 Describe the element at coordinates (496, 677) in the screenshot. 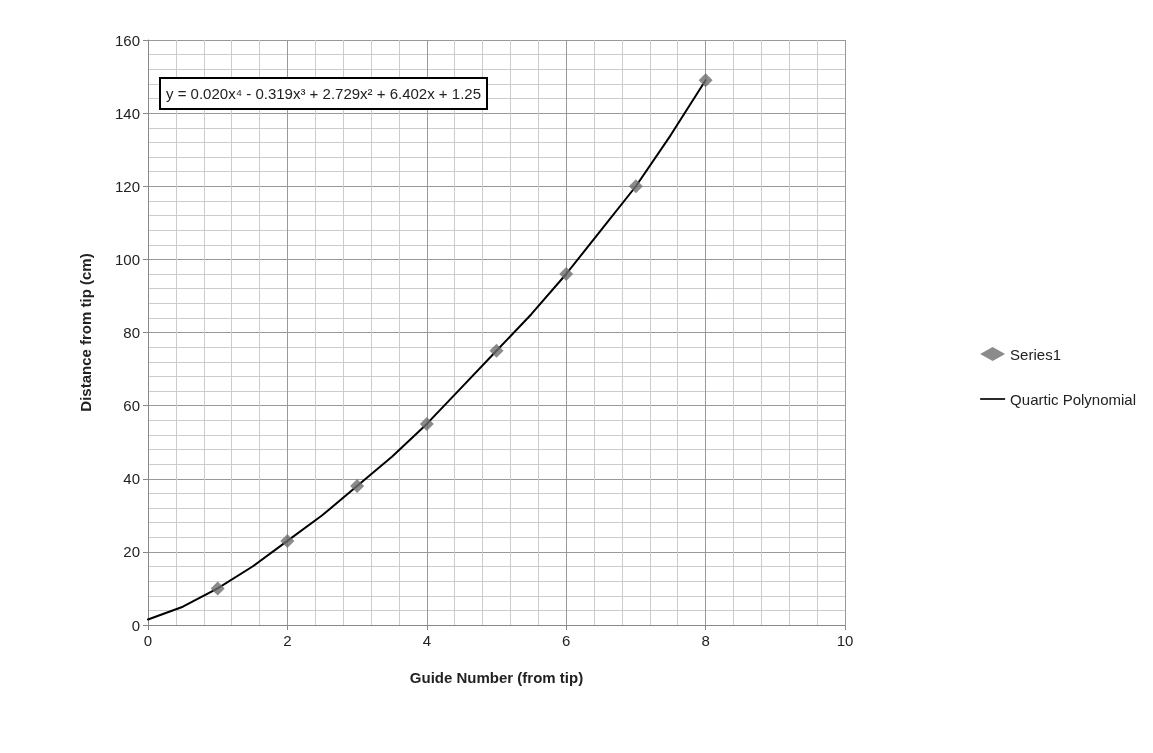

I see `x-axis-title: Guide Number (from tip)` at that location.